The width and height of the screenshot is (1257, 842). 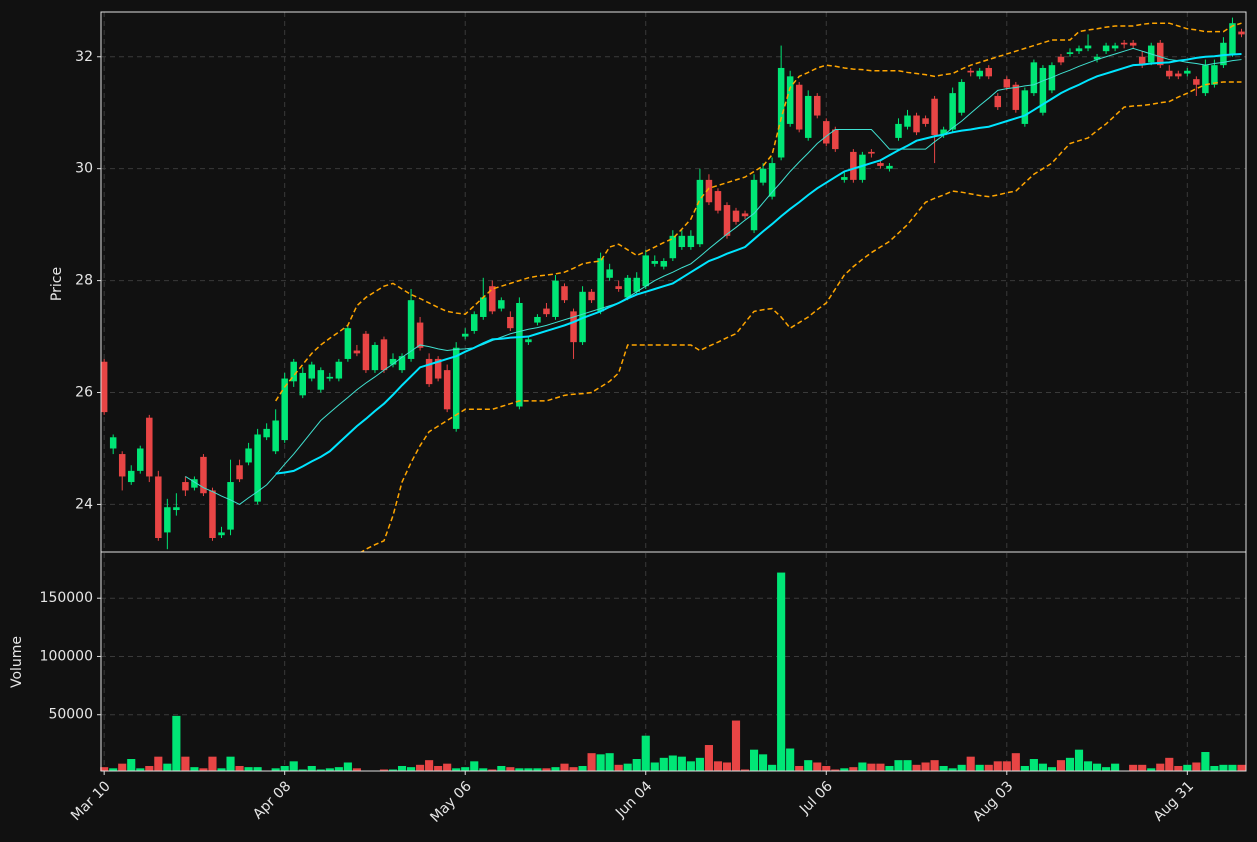 I want to click on y-tick-label: 50000, so click(x=70, y=715).